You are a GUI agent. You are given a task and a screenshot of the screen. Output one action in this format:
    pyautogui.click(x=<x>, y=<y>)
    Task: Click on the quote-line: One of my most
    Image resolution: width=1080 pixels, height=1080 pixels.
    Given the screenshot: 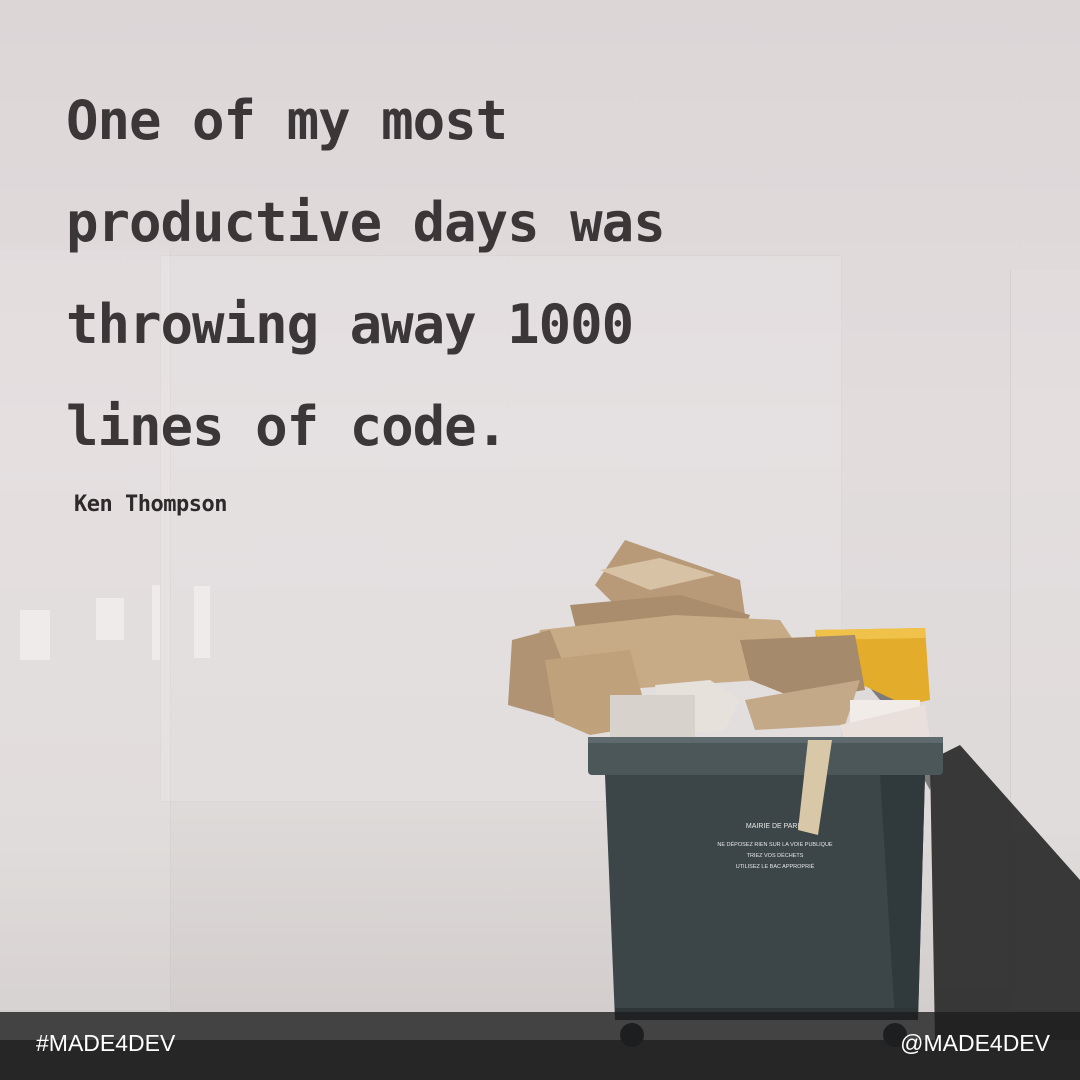 What is the action you would take?
    pyautogui.click(x=287, y=120)
    